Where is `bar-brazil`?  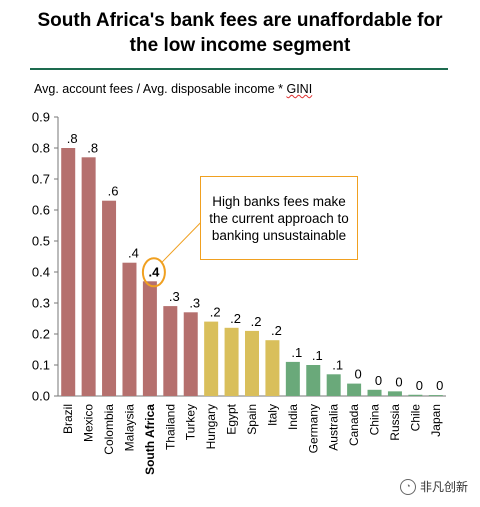 bar-brazil is located at coordinates (68, 272).